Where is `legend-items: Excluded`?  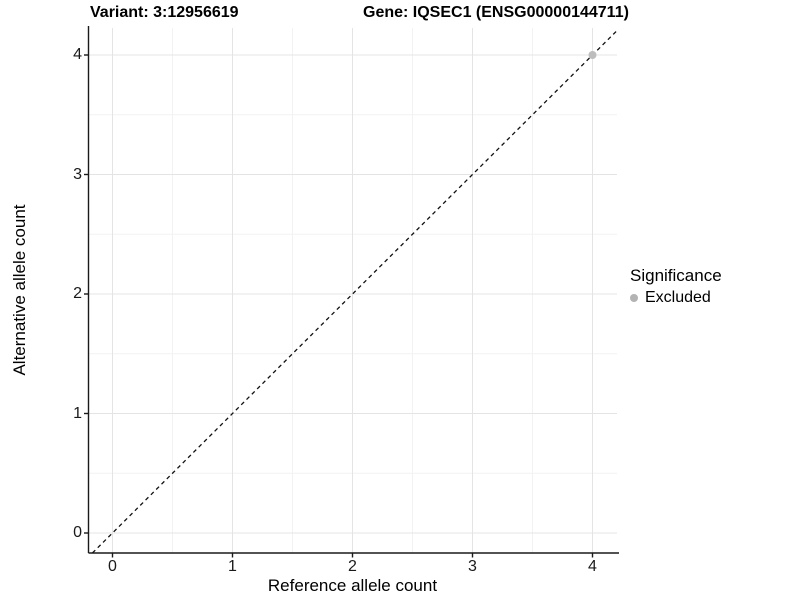 legend-items: Excluded is located at coordinates (676, 298).